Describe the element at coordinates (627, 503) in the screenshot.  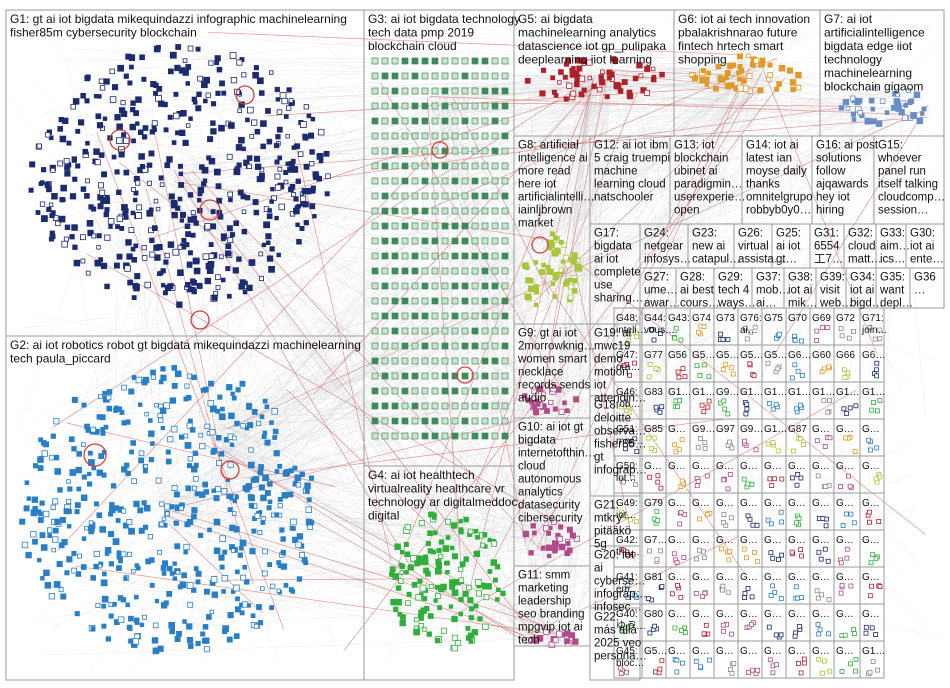
I see `small-group-label: G49:` at that location.